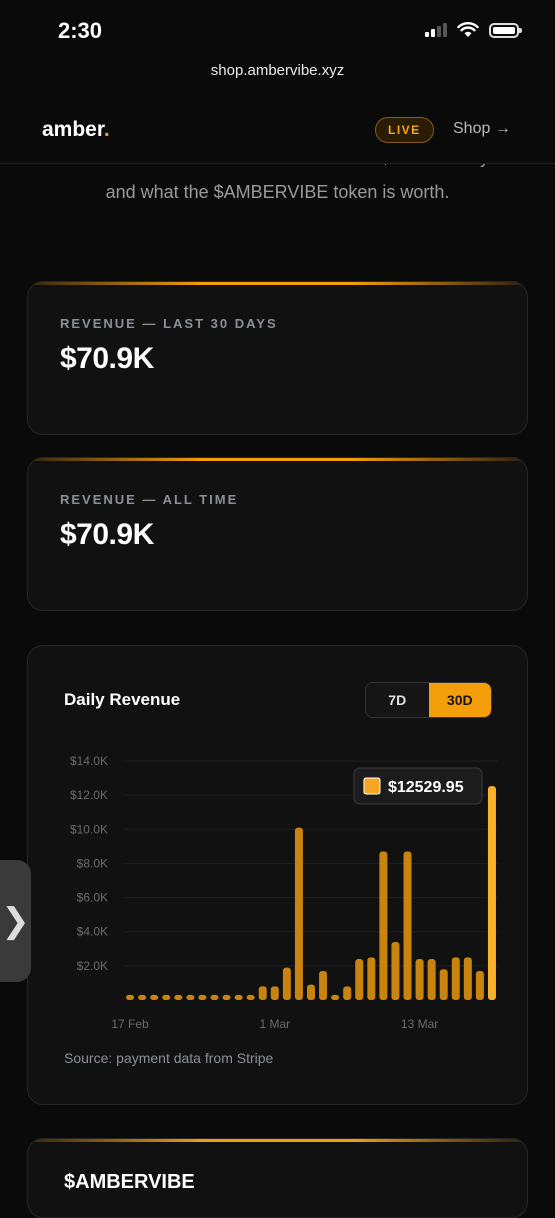 The width and height of the screenshot is (555, 1218). What do you see at coordinates (372, 786) in the screenshot?
I see `tooltip-swatch` at bounding box center [372, 786].